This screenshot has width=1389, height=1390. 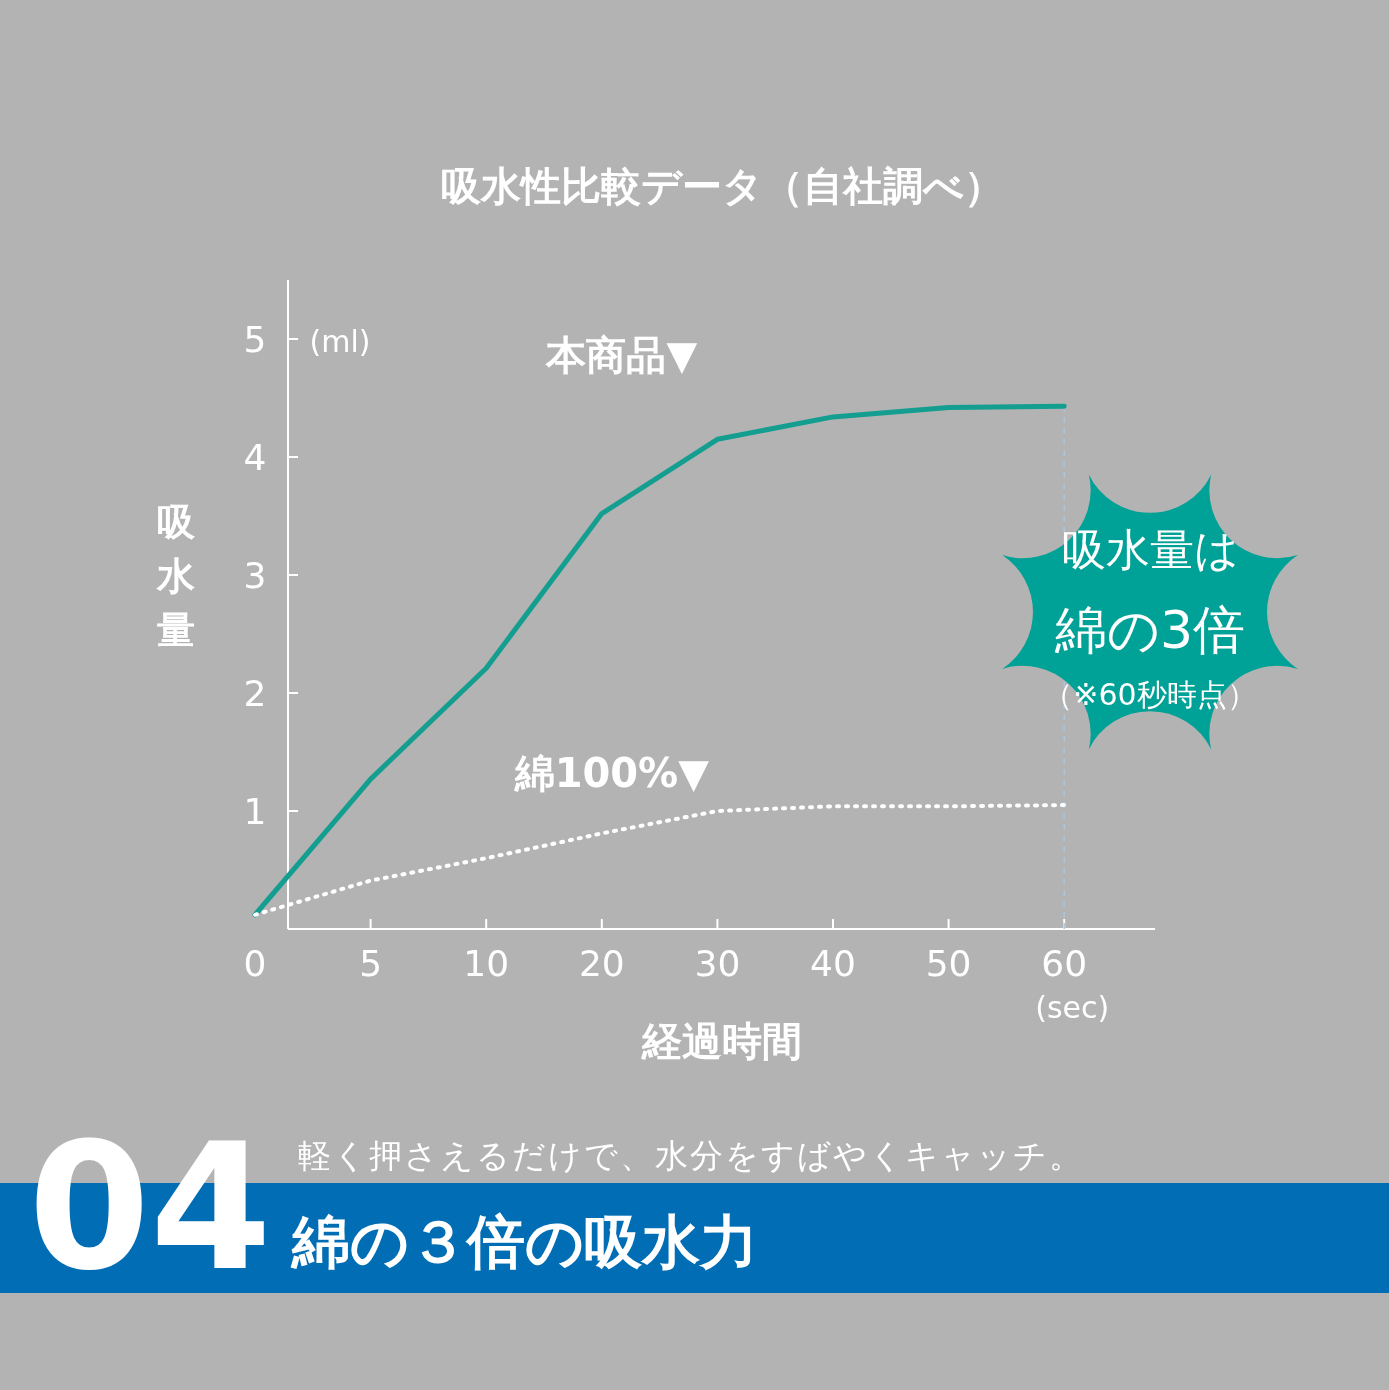 I want to click on x-tick-label: 10, so click(x=486, y=963).